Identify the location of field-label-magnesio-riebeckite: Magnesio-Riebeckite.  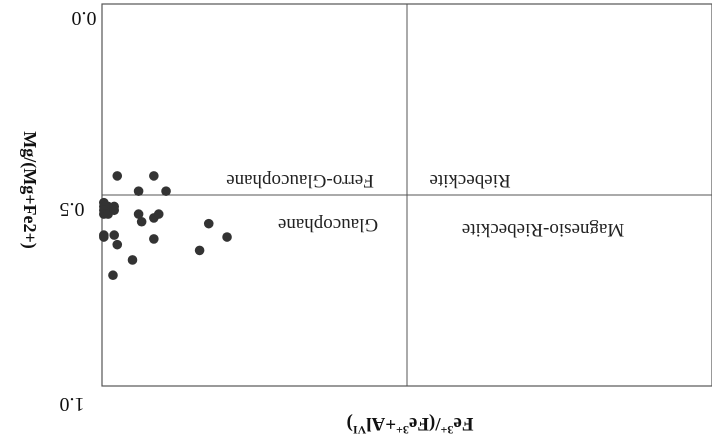
(543, 229).